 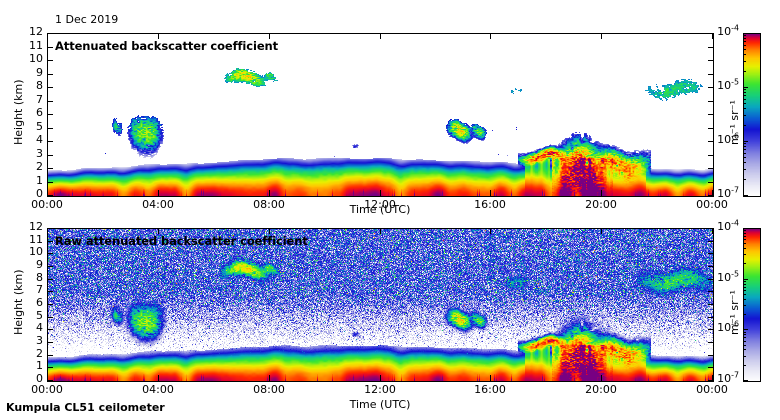 I want to click on colorbar-tick-label: 10⁻⁵, so click(x=728, y=276).